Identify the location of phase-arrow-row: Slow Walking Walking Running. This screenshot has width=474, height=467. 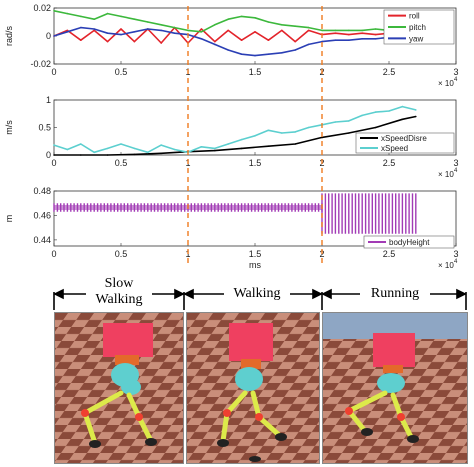
(237, 294).